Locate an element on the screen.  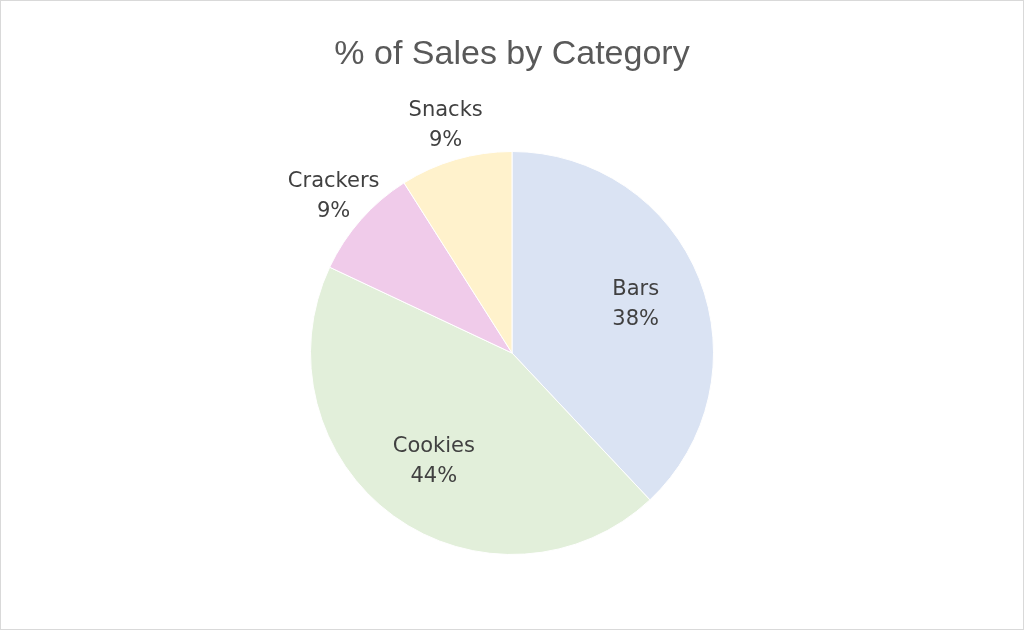
slice-label: Crackers is located at coordinates (333, 180).